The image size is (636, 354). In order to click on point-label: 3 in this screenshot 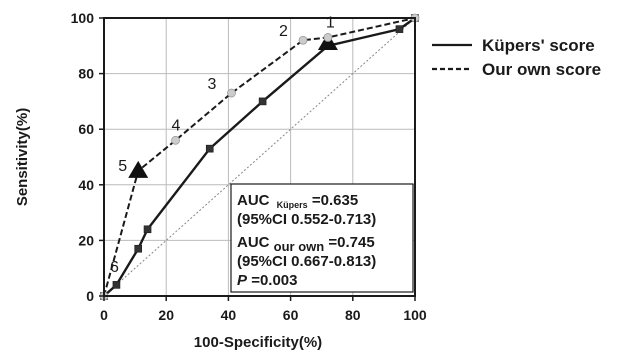, I will do `click(212, 84)`.